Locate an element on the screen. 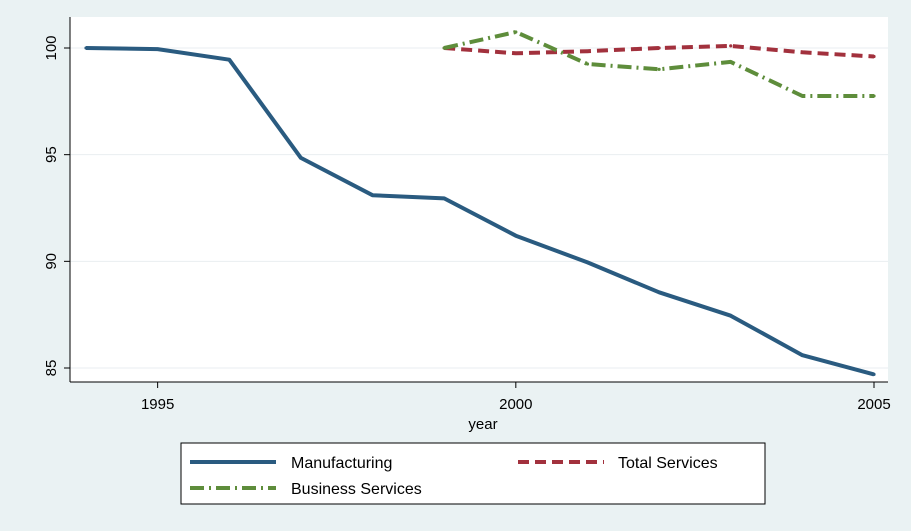 The height and width of the screenshot is (531, 911). legend-label-business-services: Business Services is located at coordinates (356, 489).